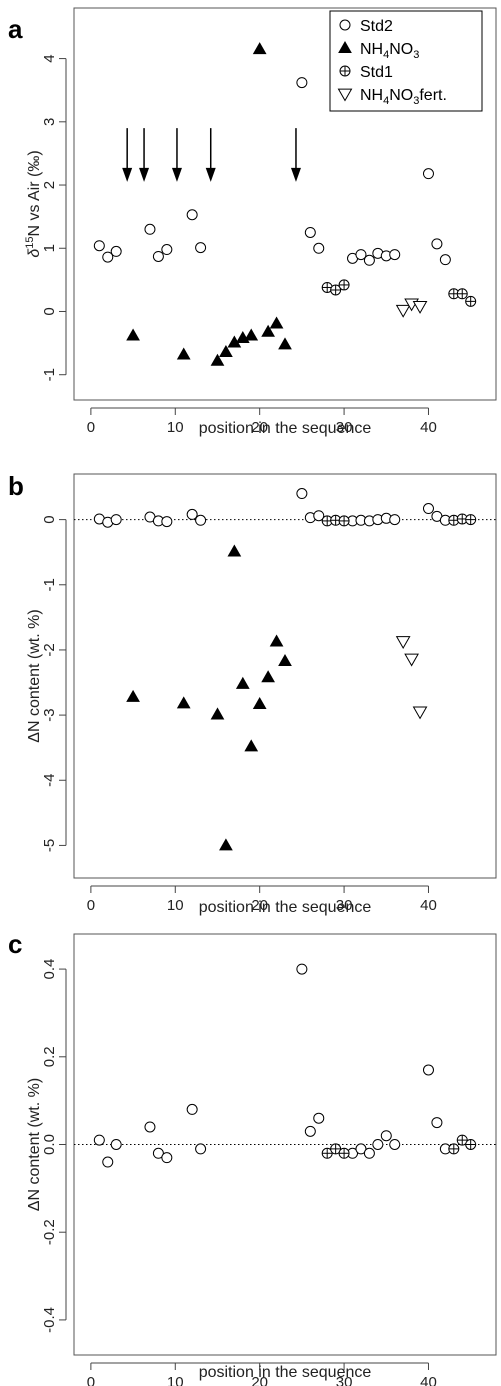  I want to click on panel-letter: a, so click(15, 29).